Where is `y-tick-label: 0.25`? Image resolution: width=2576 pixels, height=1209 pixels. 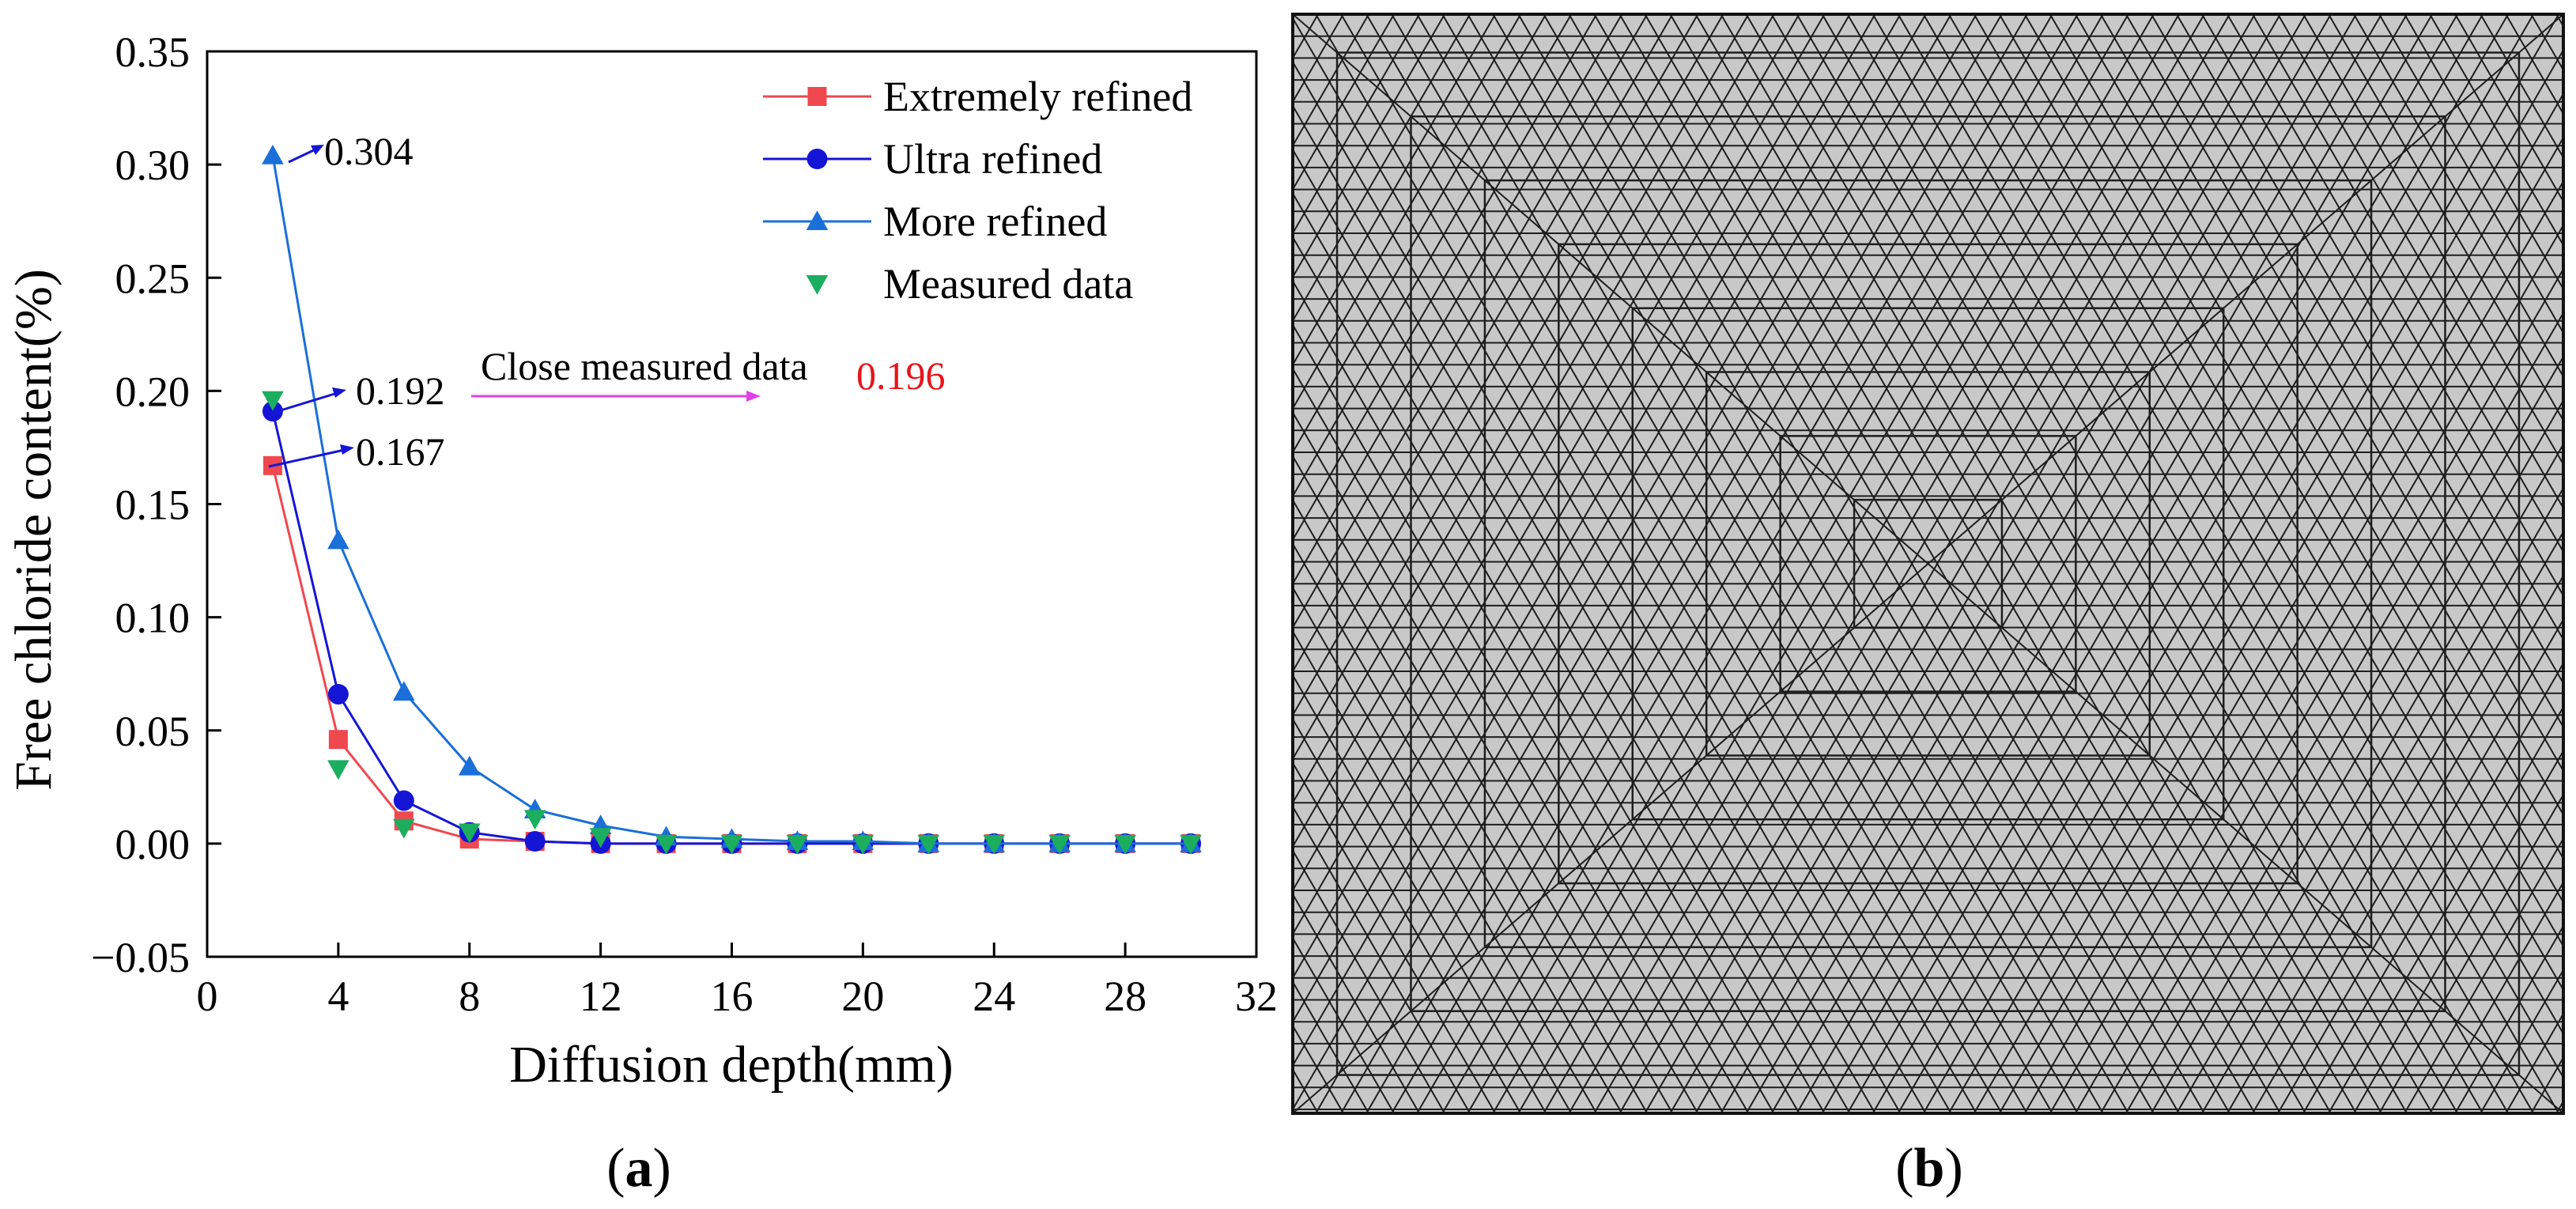 y-tick-label: 0.25 is located at coordinates (153, 278).